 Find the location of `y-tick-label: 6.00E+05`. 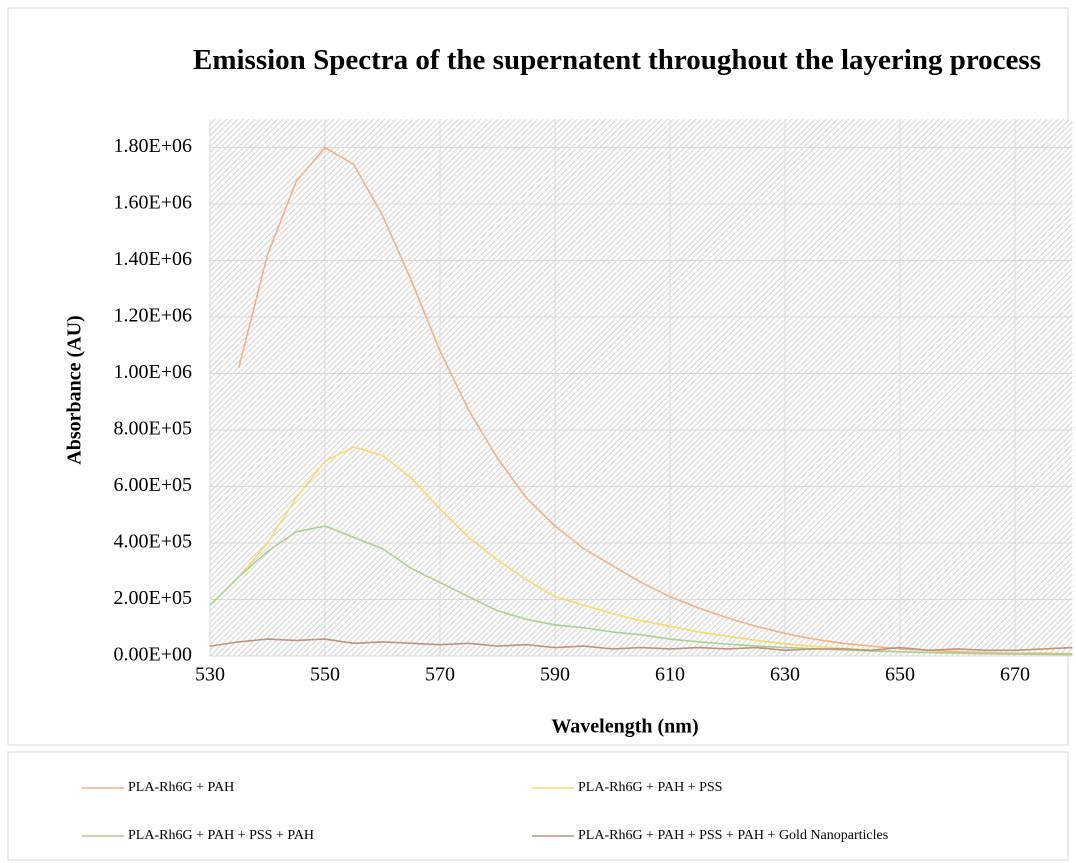

y-tick-label: 6.00E+05 is located at coordinates (153, 485).